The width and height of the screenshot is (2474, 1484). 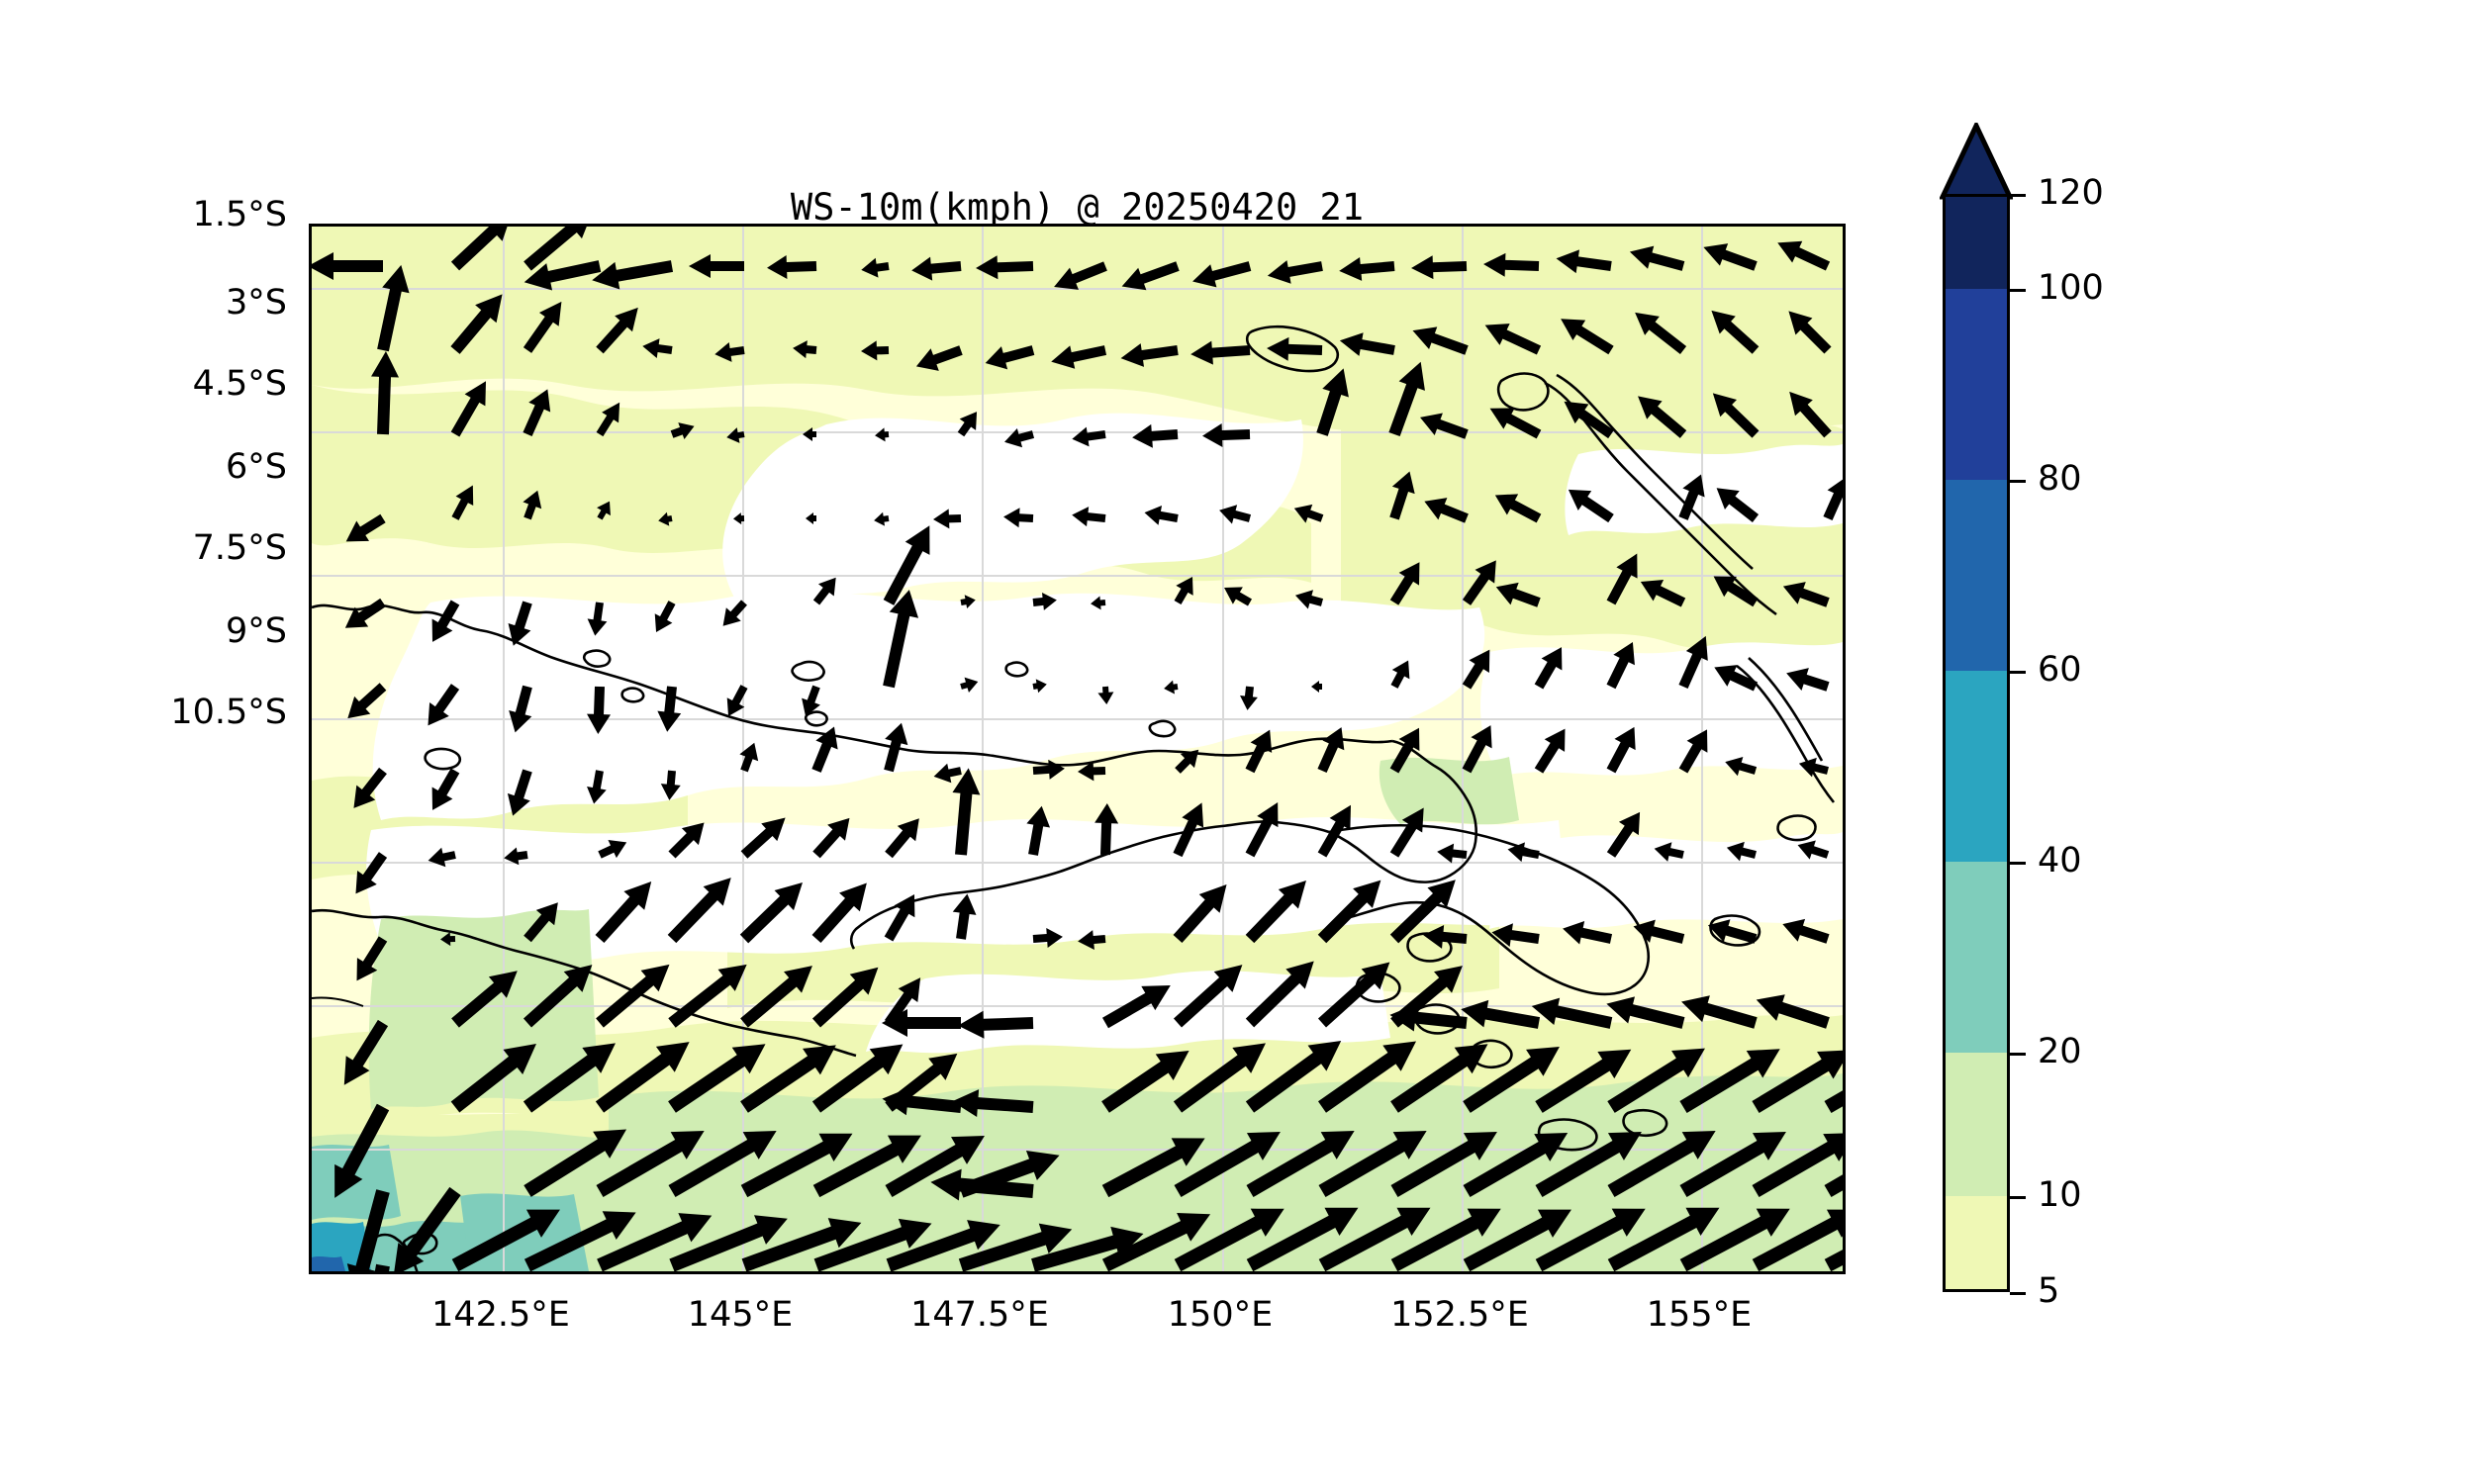 What do you see at coordinates (1699, 1315) in the screenshot?
I see `xtick-label-6: 155°E` at bounding box center [1699, 1315].